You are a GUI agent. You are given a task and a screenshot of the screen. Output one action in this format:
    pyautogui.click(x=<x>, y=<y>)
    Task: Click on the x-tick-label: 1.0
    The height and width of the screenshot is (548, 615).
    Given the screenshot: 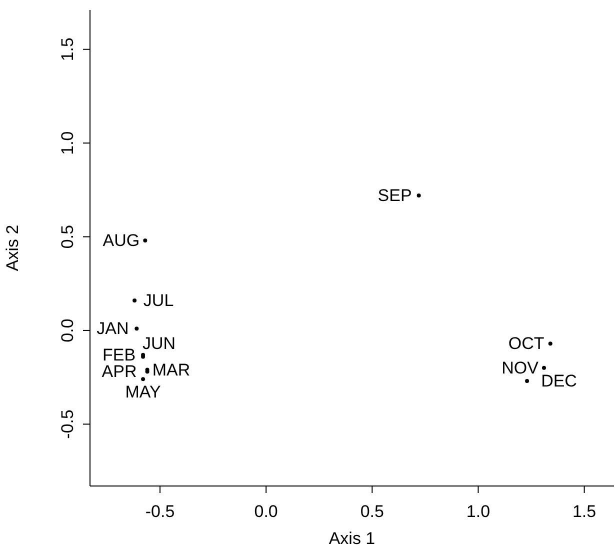 What is the action you would take?
    pyautogui.click(x=478, y=511)
    